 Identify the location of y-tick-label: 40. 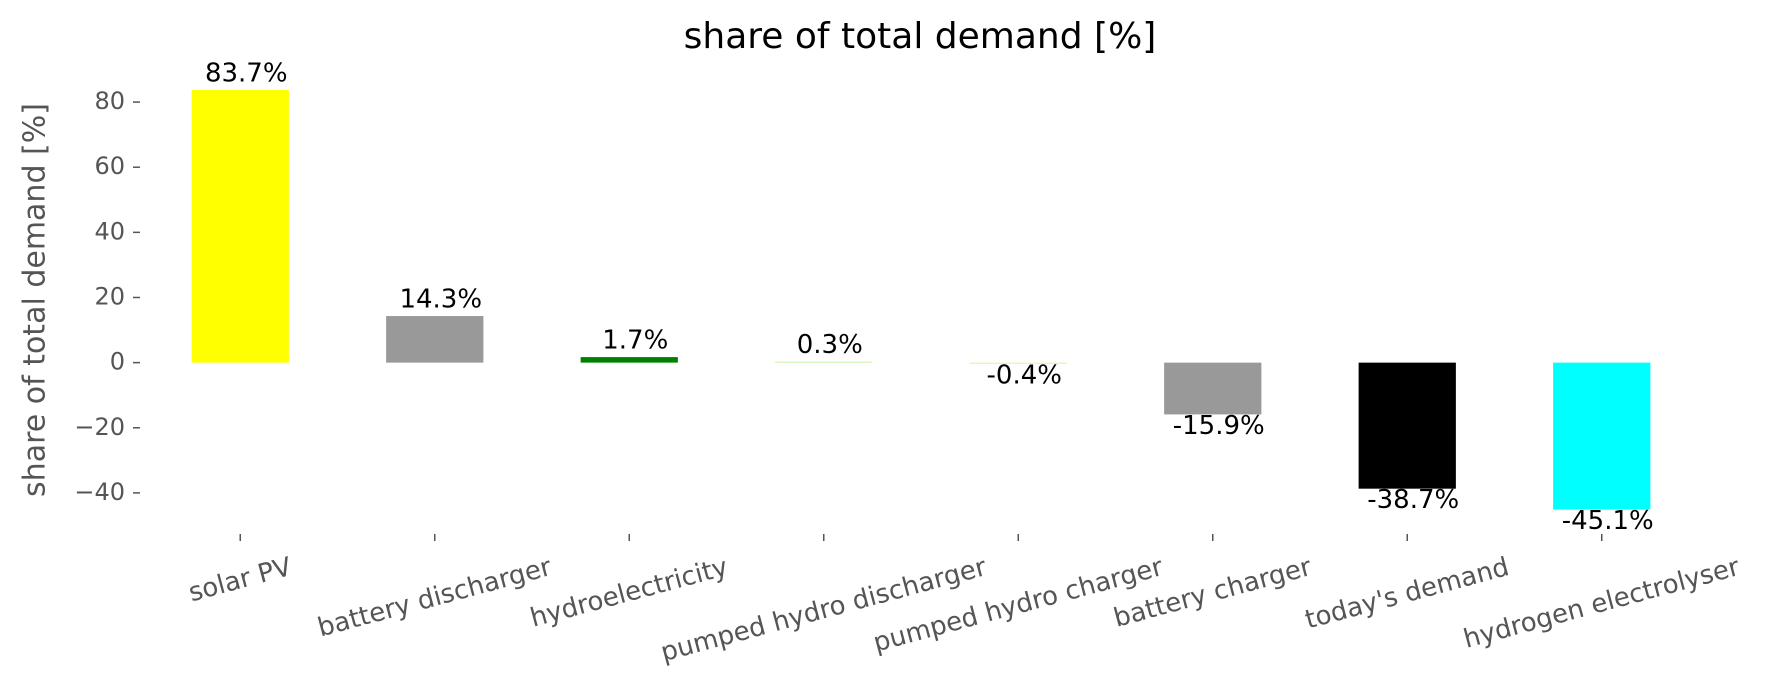
(109, 231).